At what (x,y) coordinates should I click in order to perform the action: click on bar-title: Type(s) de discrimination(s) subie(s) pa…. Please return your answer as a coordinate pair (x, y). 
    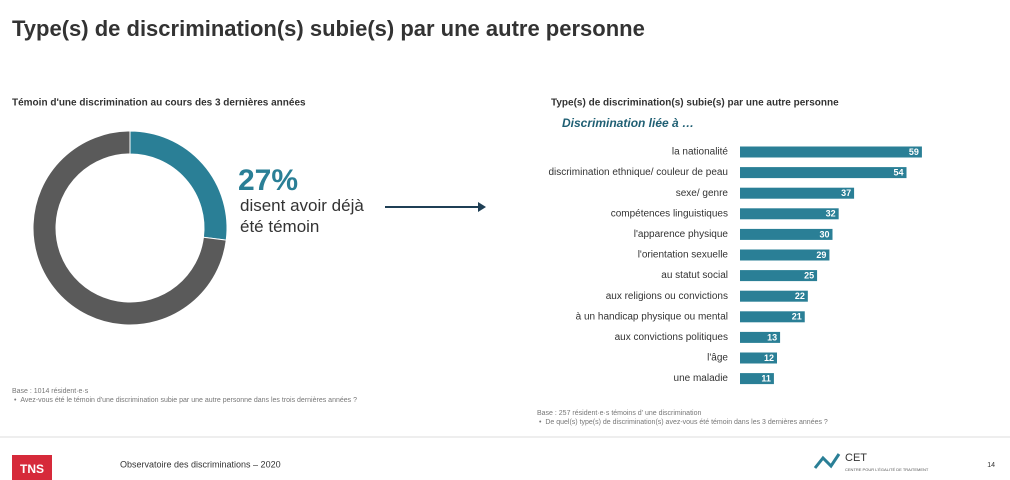
    Looking at the image, I should click on (695, 103).